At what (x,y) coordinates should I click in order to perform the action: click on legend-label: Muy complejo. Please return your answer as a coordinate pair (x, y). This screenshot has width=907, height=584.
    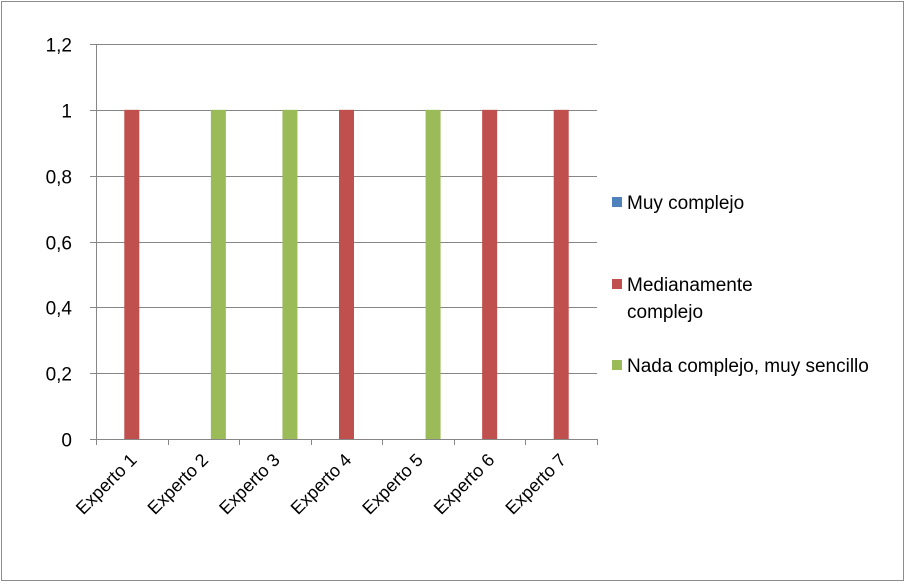
    Looking at the image, I should click on (686, 203).